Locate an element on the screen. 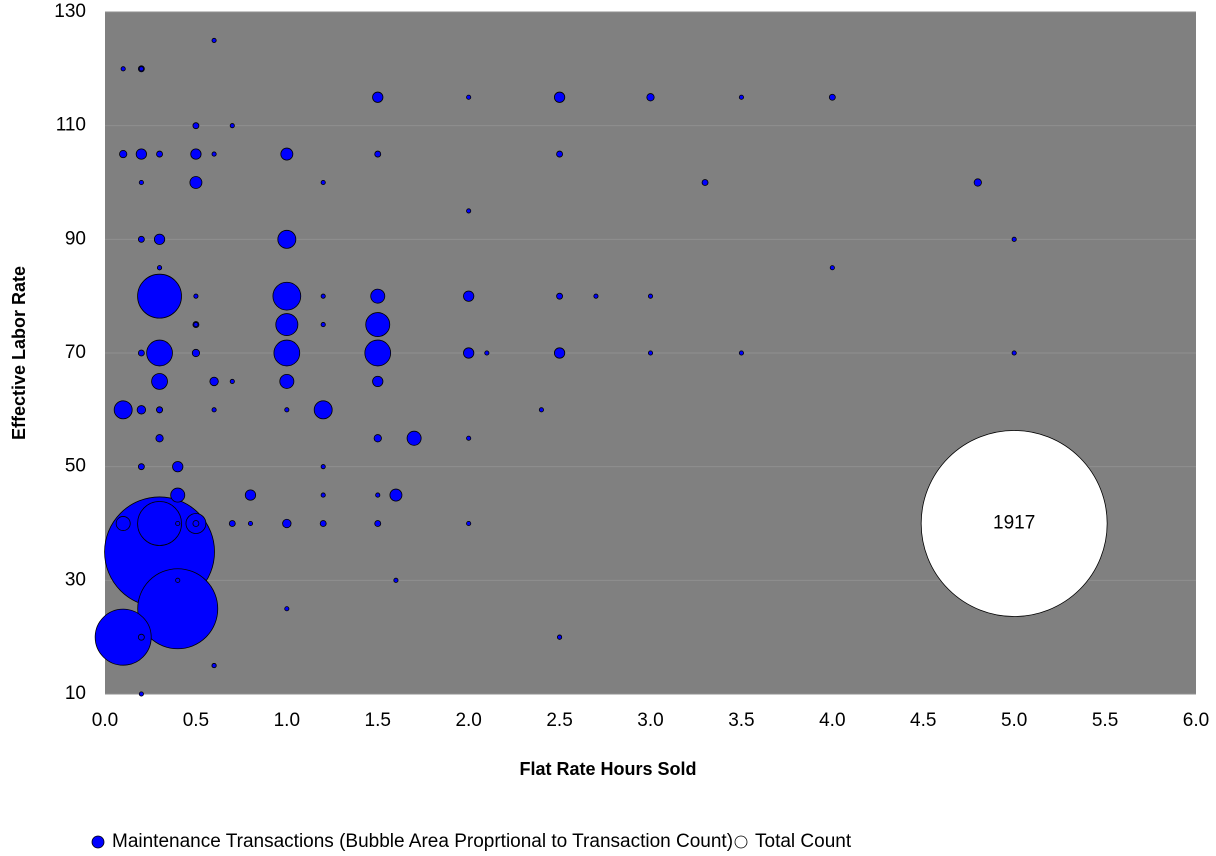  x-tick-label: 3.0 is located at coordinates (650, 720).